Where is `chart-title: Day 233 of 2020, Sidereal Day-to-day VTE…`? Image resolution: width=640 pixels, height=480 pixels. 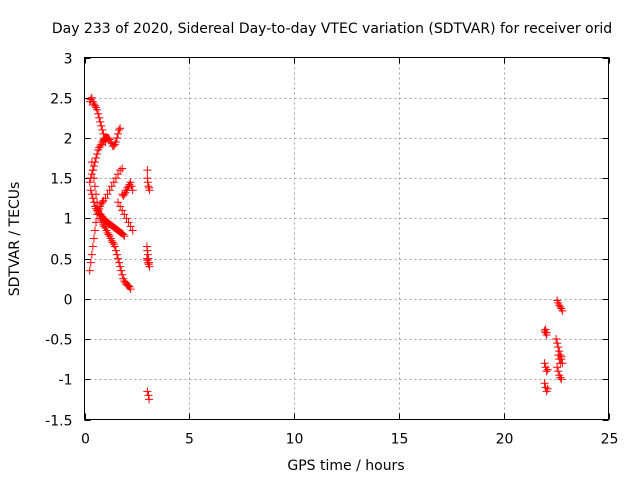 chart-title: Day 233 of 2020, Sidereal Day-to-day VTE… is located at coordinates (332, 29).